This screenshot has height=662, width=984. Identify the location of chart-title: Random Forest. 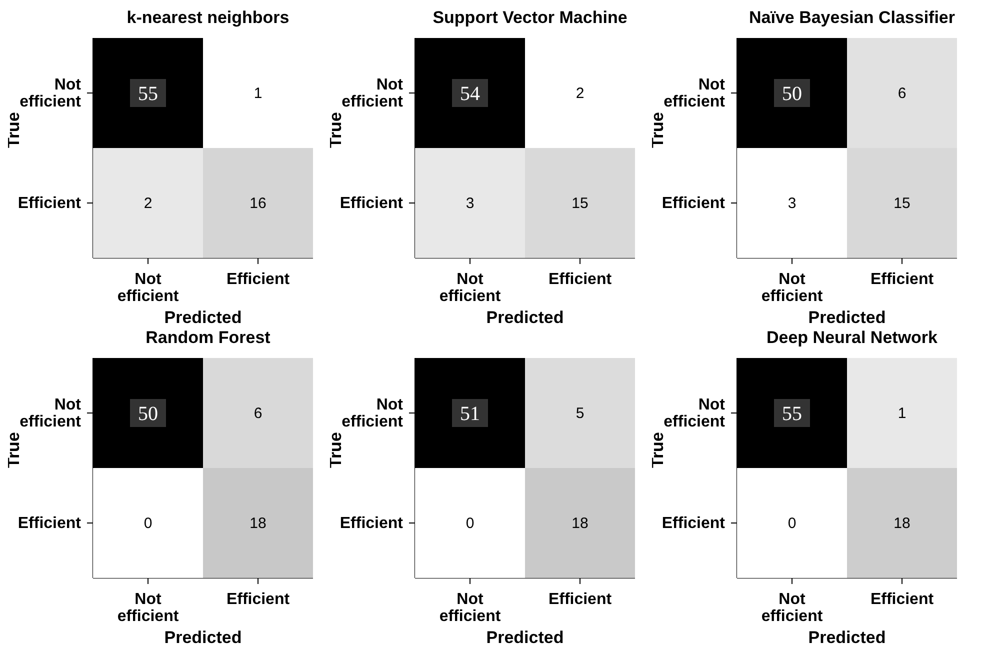
(208, 338).